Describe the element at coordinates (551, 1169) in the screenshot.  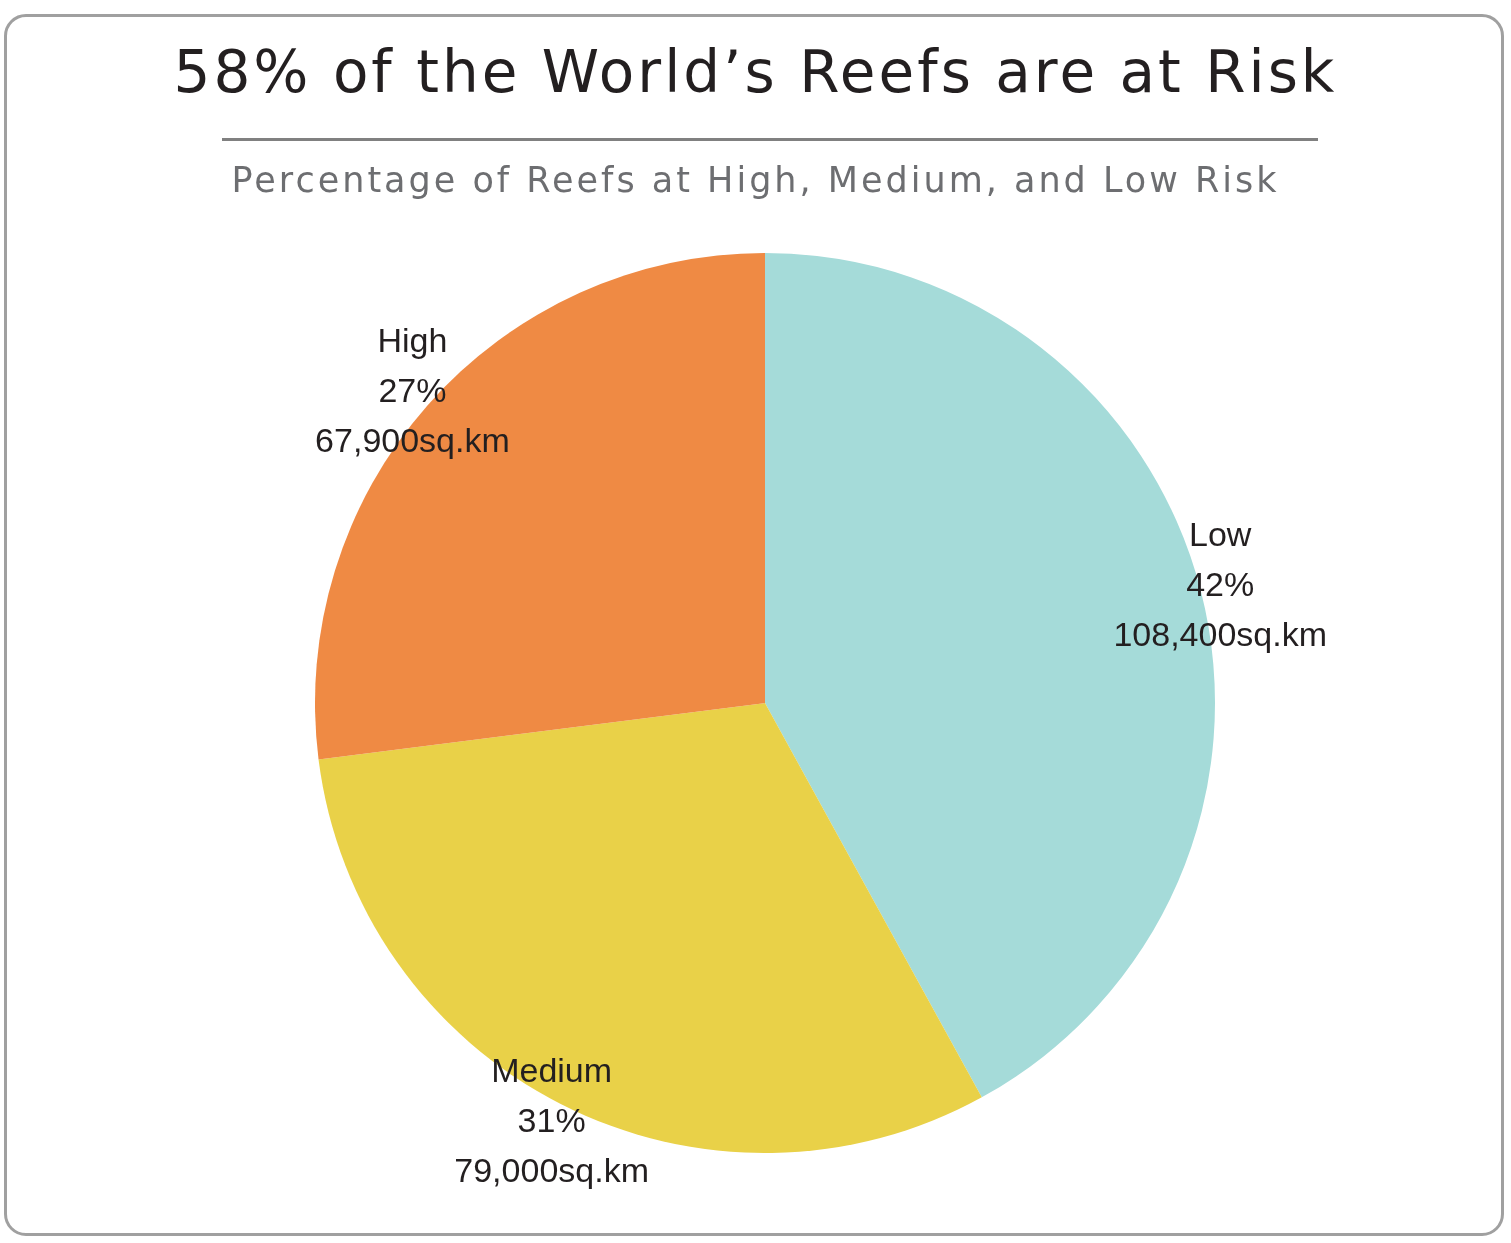
I see `text: 79,000sq.km` at that location.